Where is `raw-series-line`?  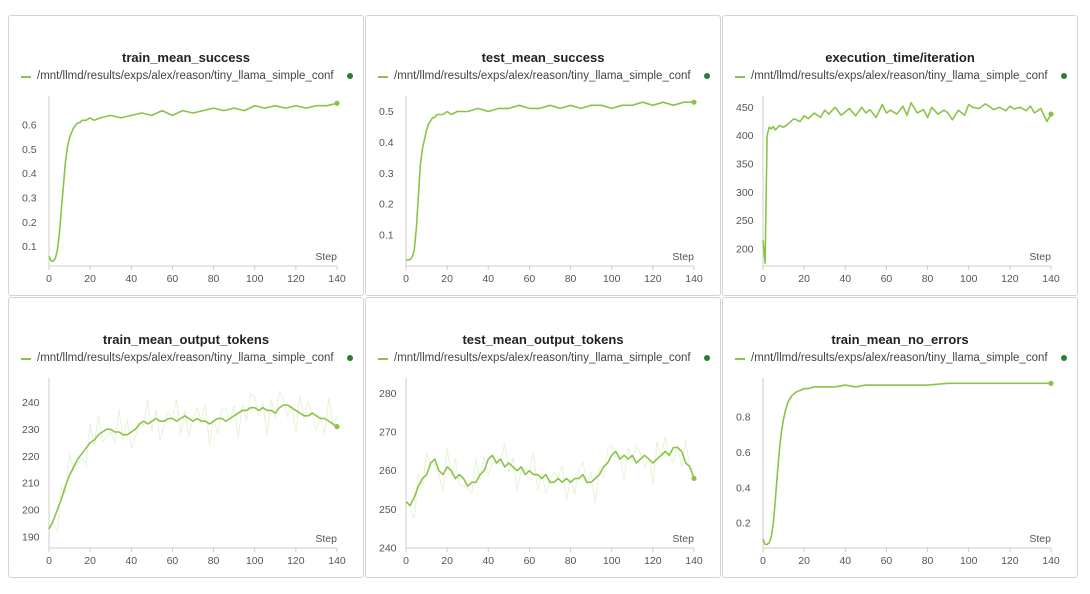
raw-series-line is located at coordinates (550, 478).